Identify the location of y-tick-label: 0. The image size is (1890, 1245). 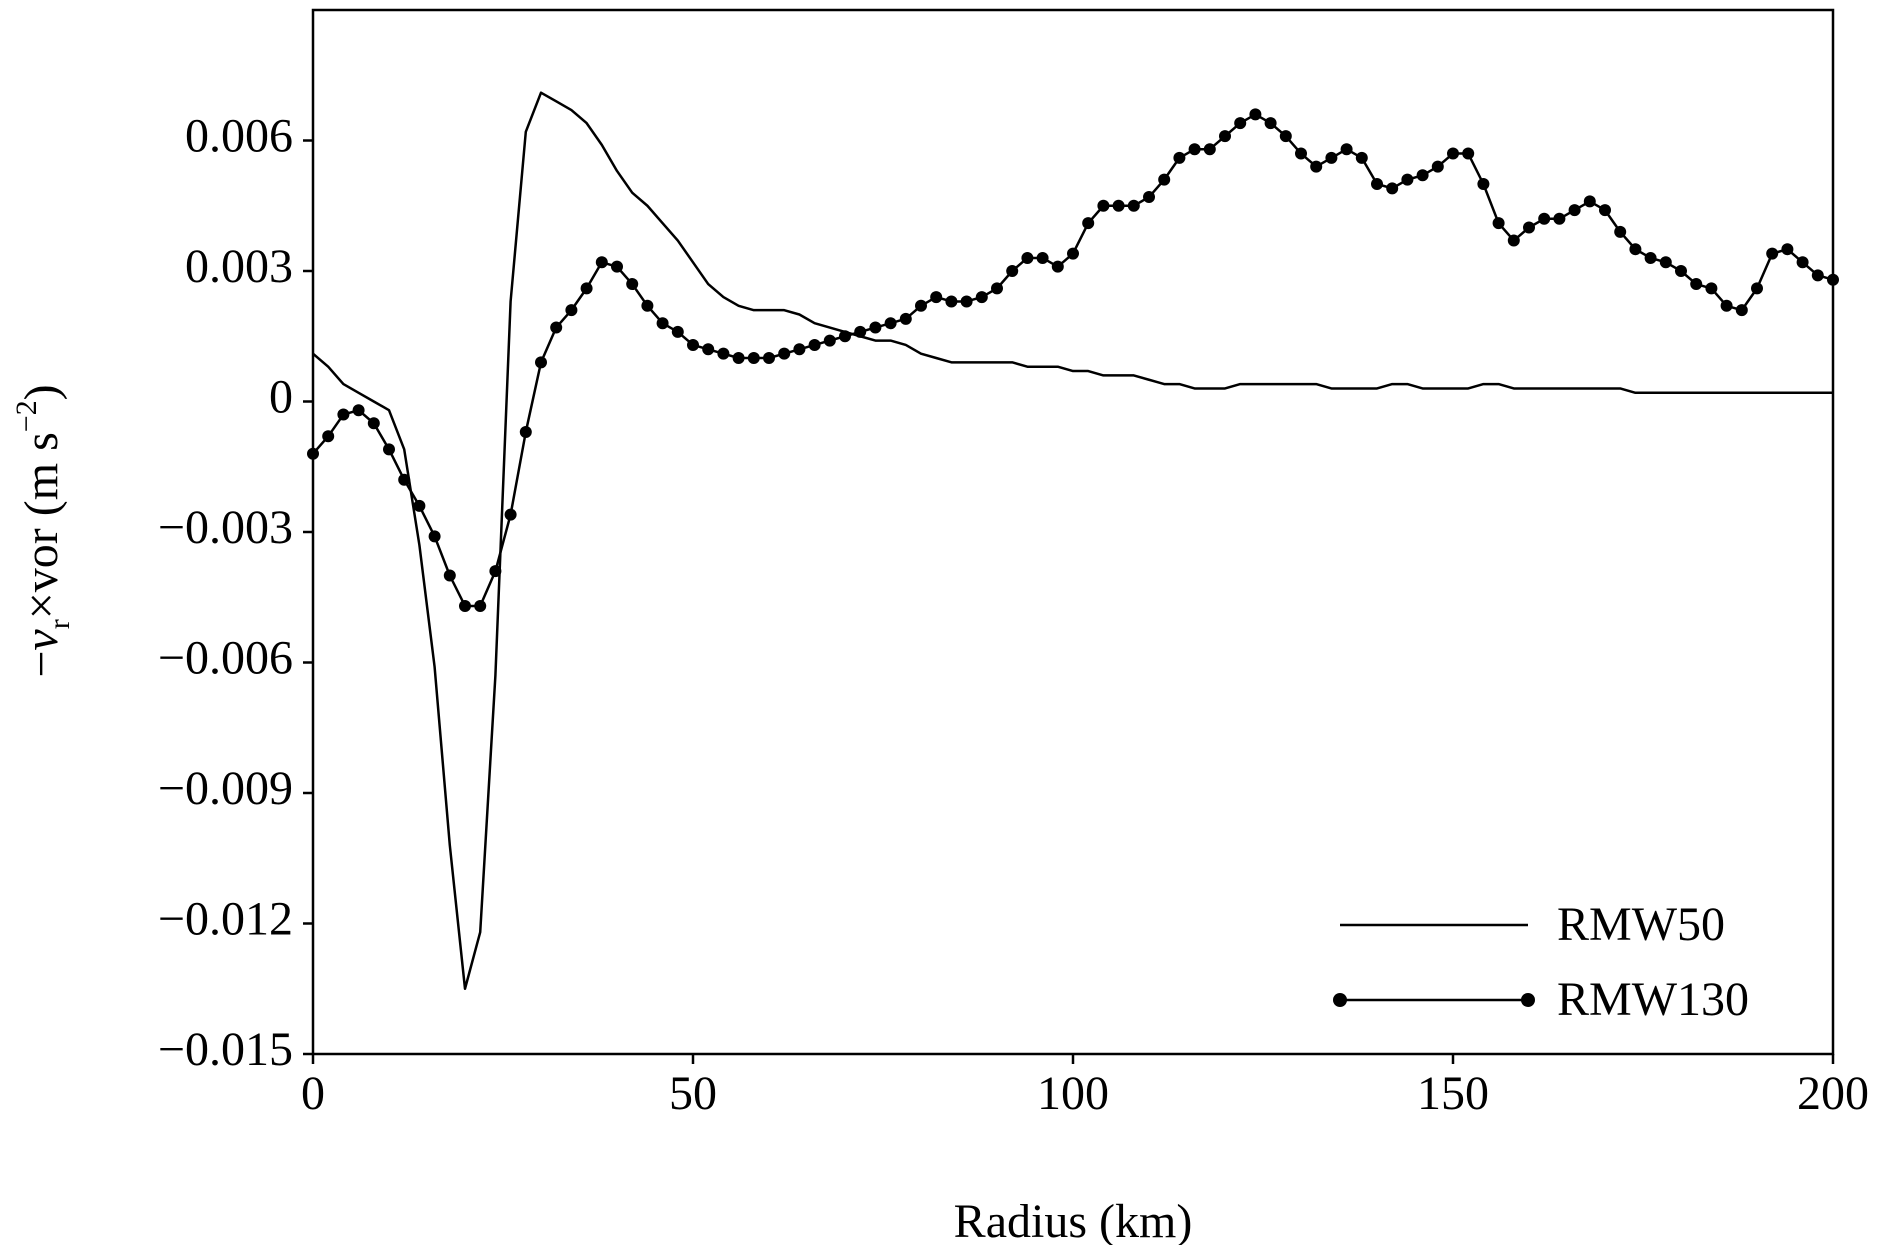
(281, 397).